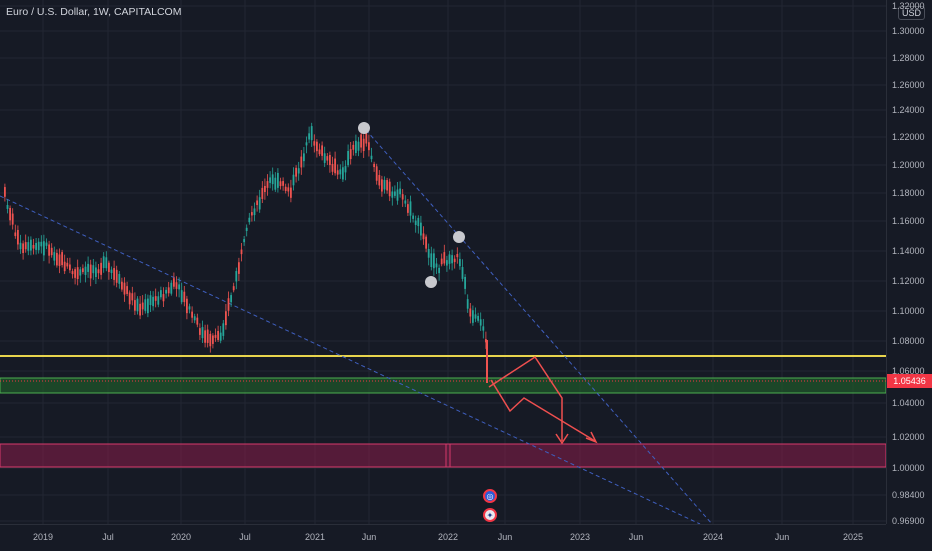 This screenshot has height=551, width=932. I want to click on time-label: 2025, so click(853, 537).